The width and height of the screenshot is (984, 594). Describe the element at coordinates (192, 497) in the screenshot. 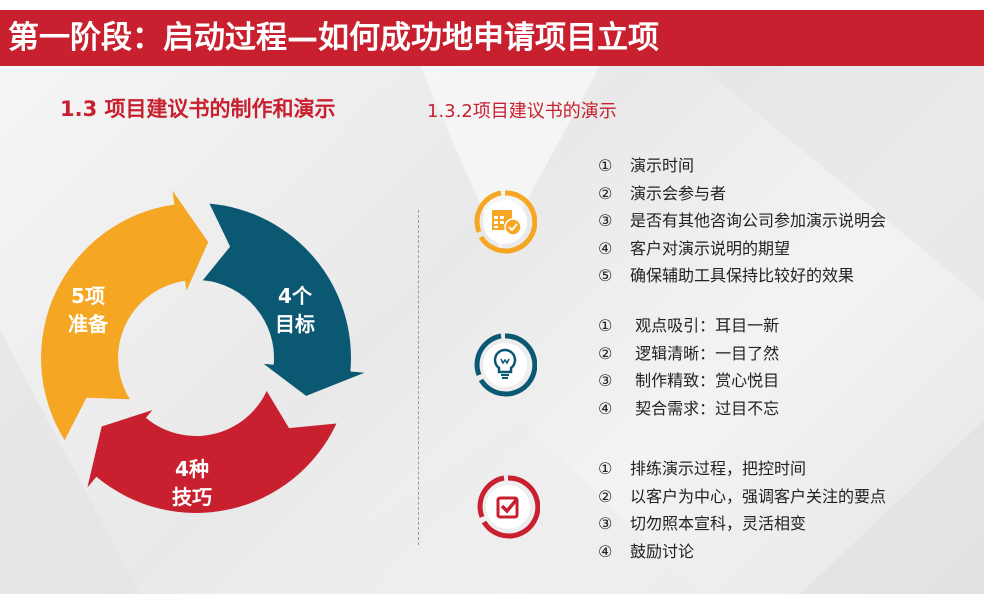

I see `cycle-label-line: 技巧` at that location.